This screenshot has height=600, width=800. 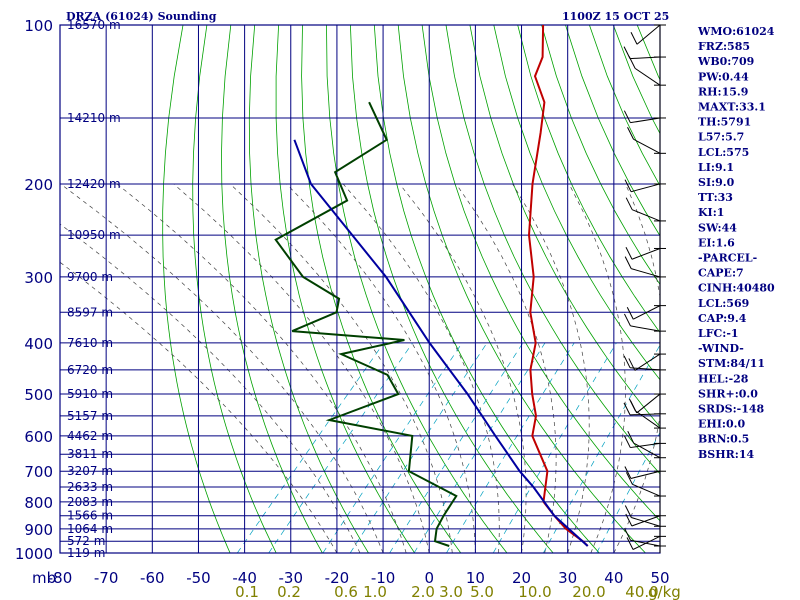 What do you see at coordinates (731, 409) in the screenshot?
I see `stat-line: SRDS:-148` at bounding box center [731, 409].